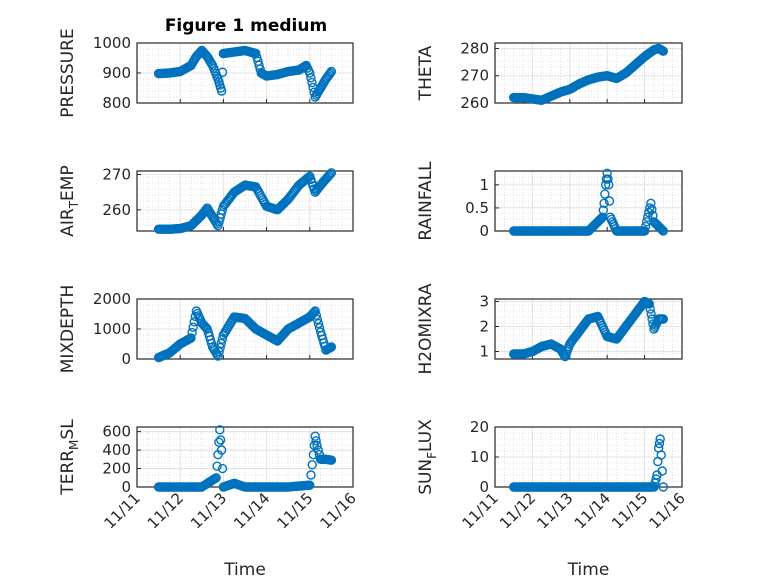  Describe the element at coordinates (116, 450) in the screenshot. I see `y-tick-label: 400` at that location.